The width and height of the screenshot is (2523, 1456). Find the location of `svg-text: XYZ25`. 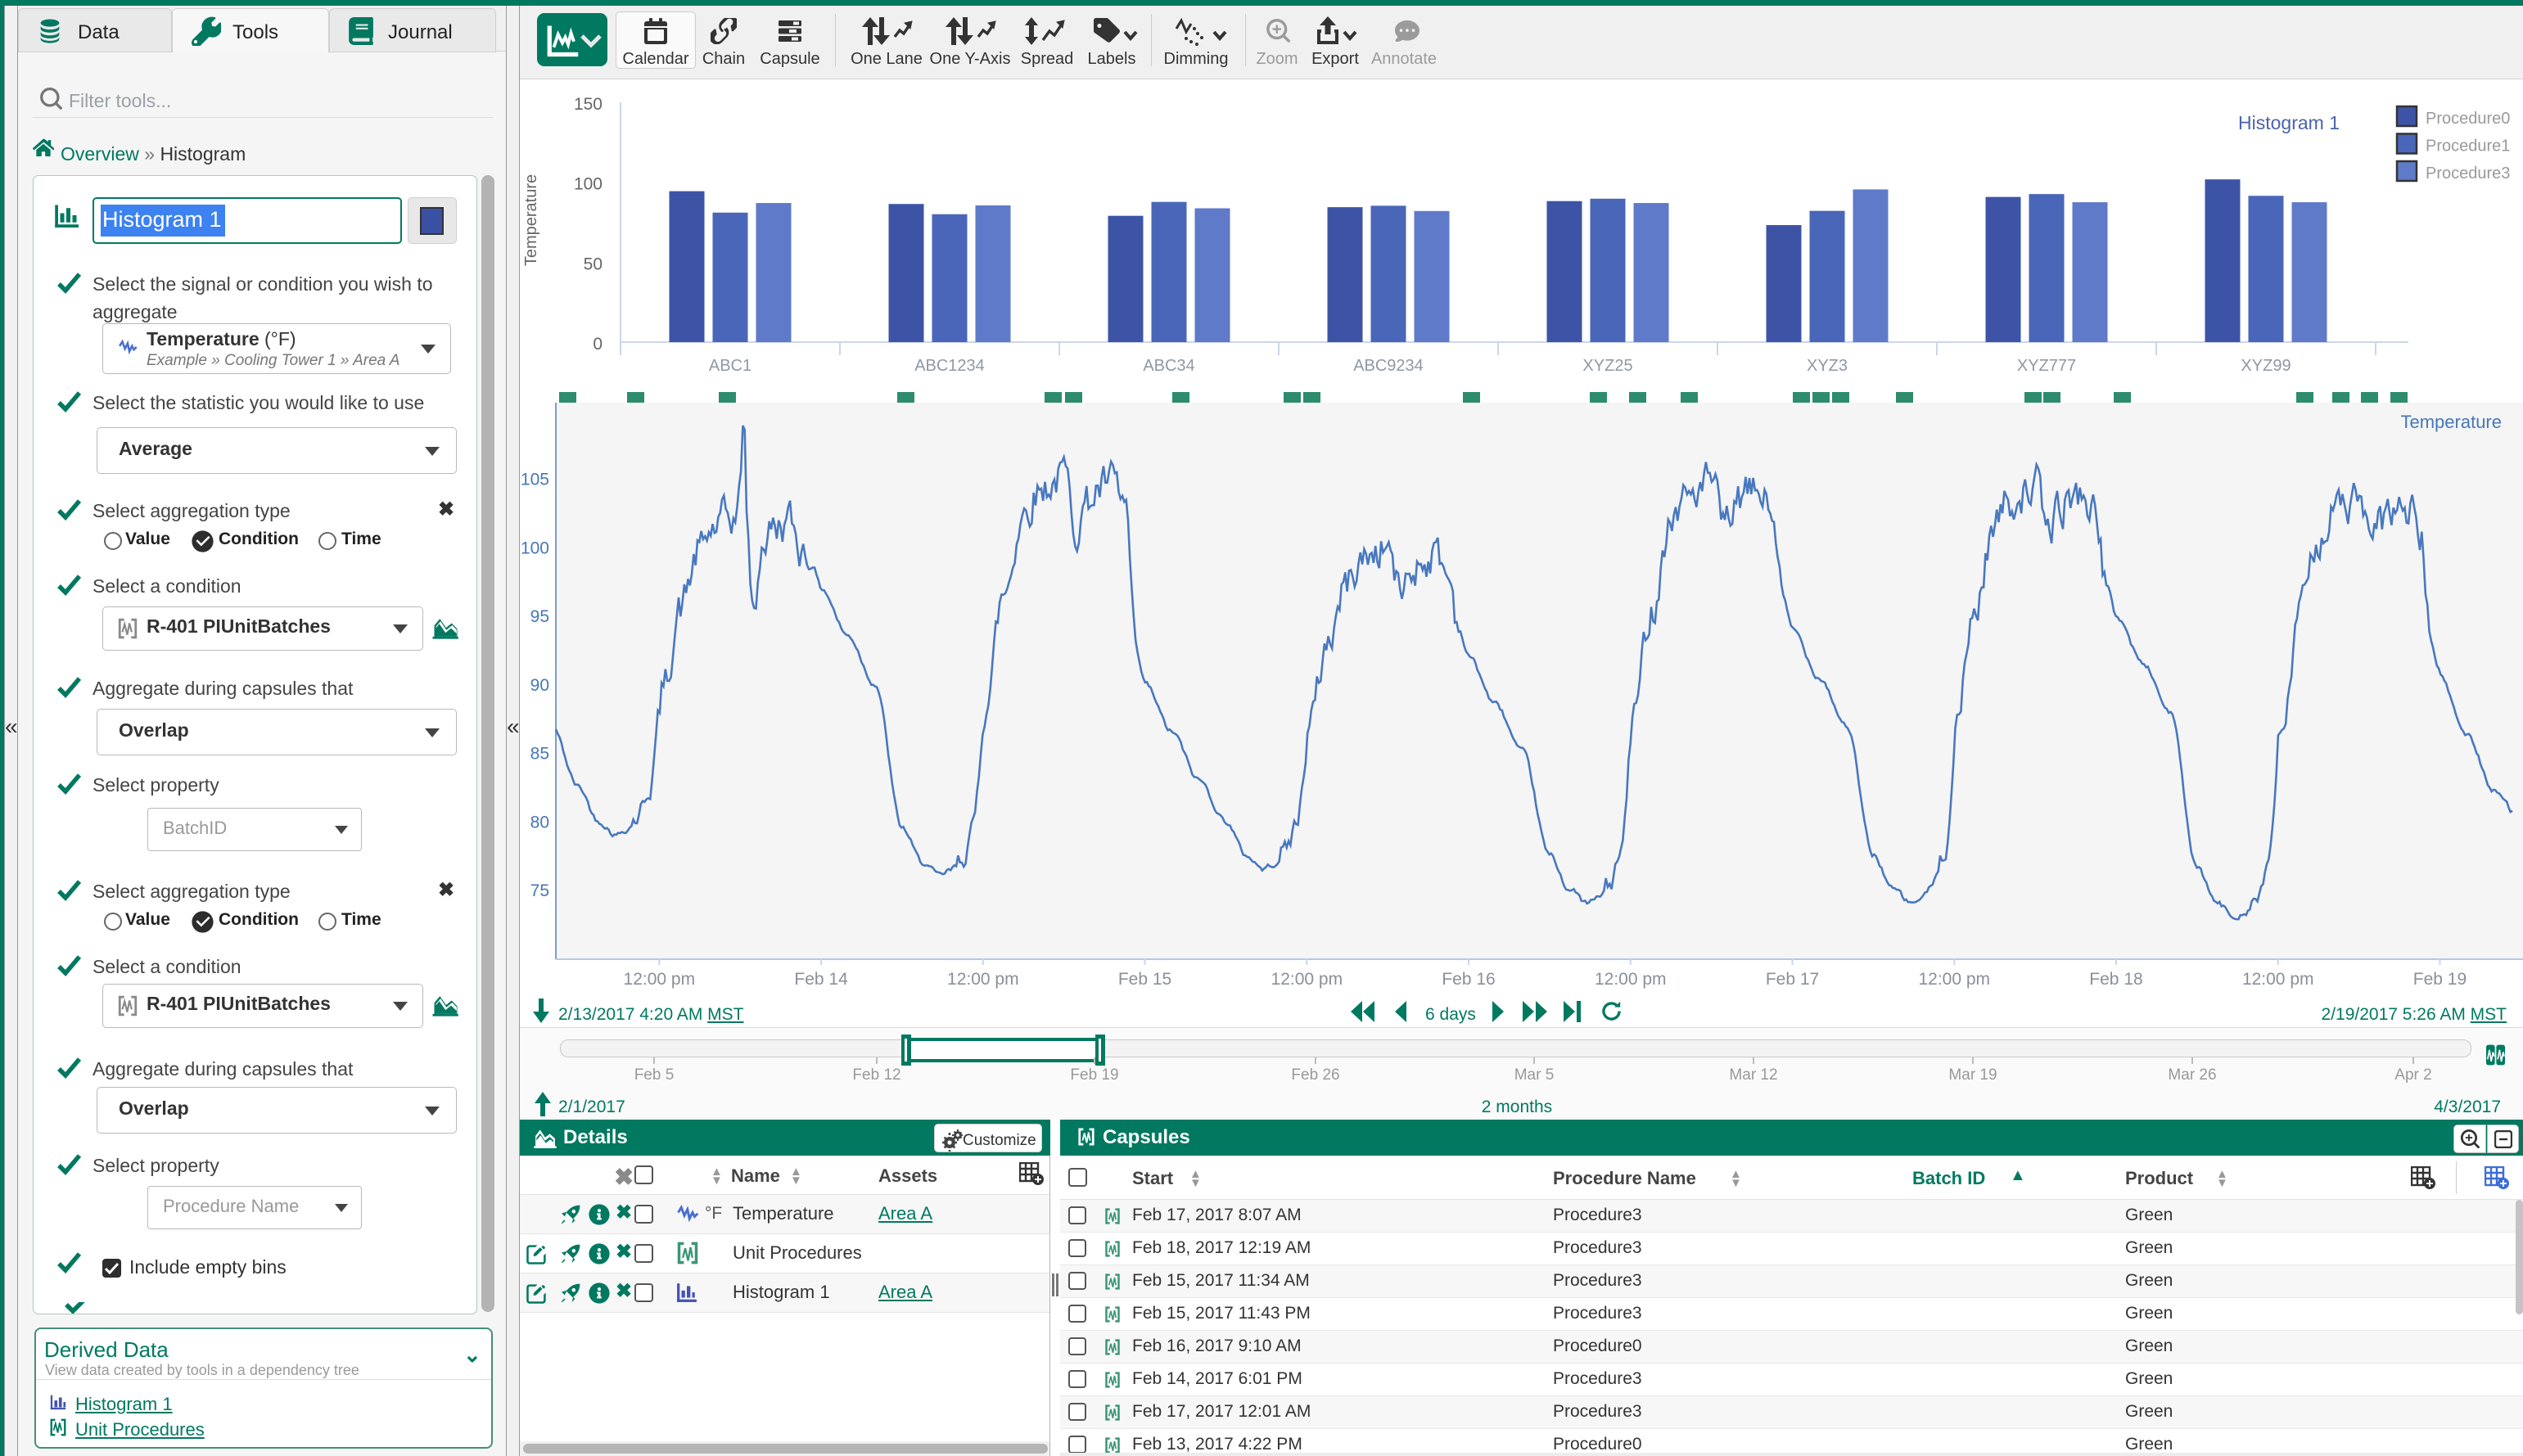

svg-text: XYZ25 is located at coordinates (1607, 366).